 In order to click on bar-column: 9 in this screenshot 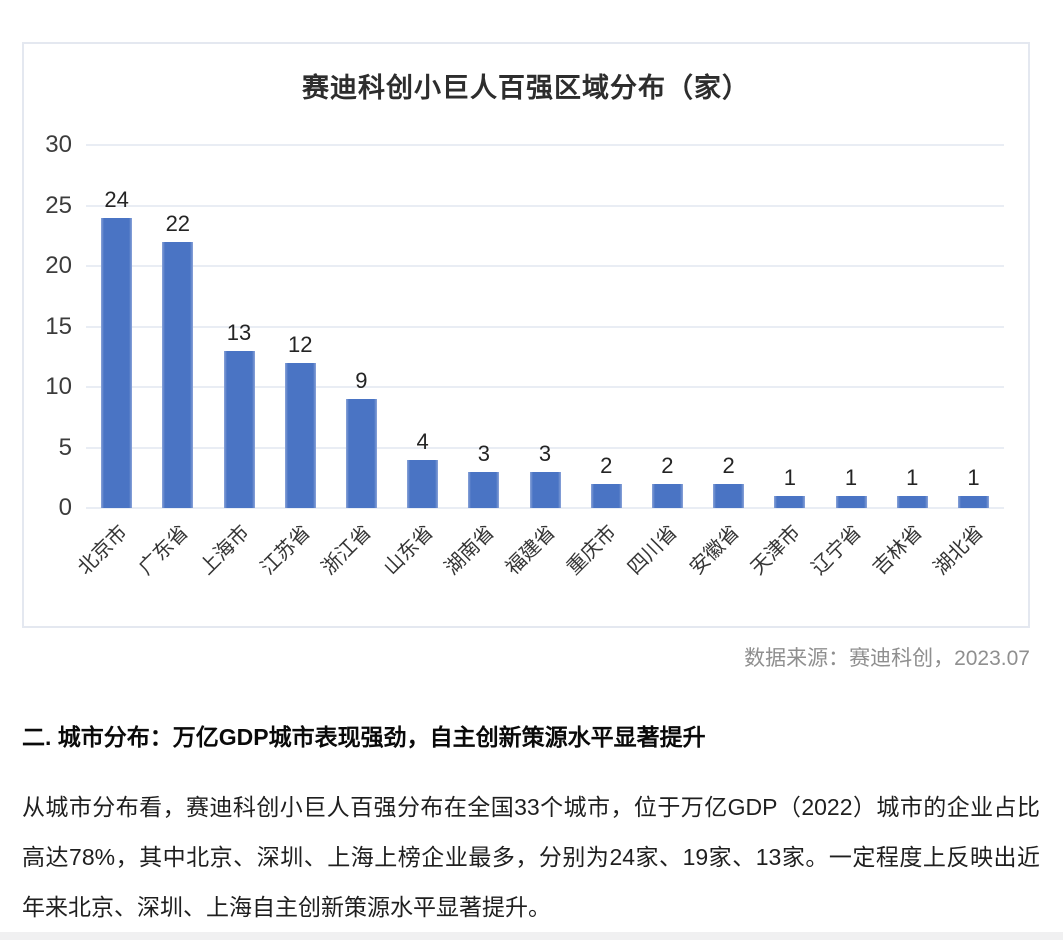, I will do `click(361, 326)`.